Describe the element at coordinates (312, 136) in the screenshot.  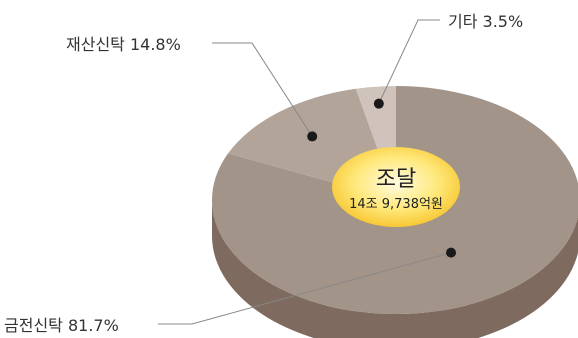
I see `dot-property-trust` at that location.